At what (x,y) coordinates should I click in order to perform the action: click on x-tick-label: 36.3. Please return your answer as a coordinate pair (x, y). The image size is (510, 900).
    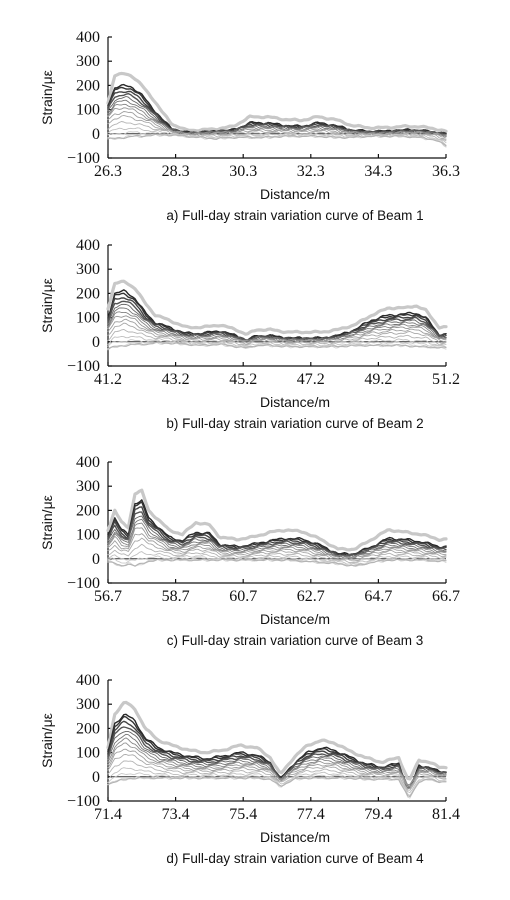
    Looking at the image, I should click on (446, 171).